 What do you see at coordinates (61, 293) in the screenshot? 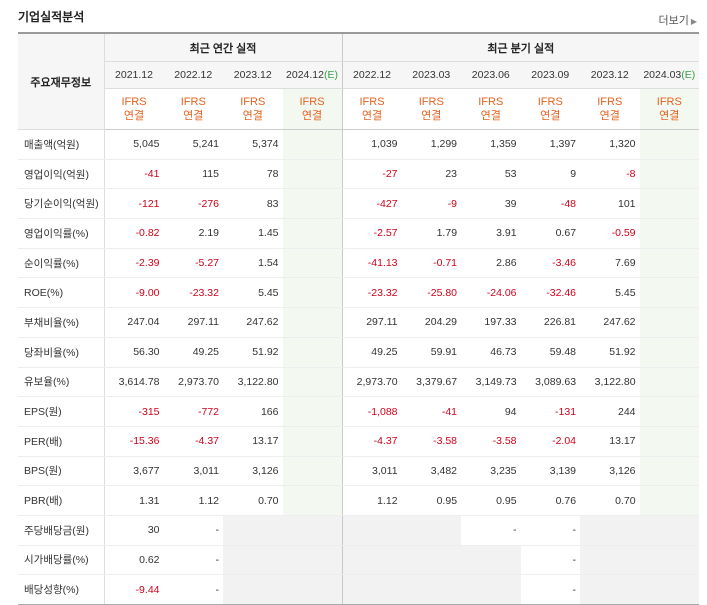
I see `row-label: ROE(%)` at bounding box center [61, 293].